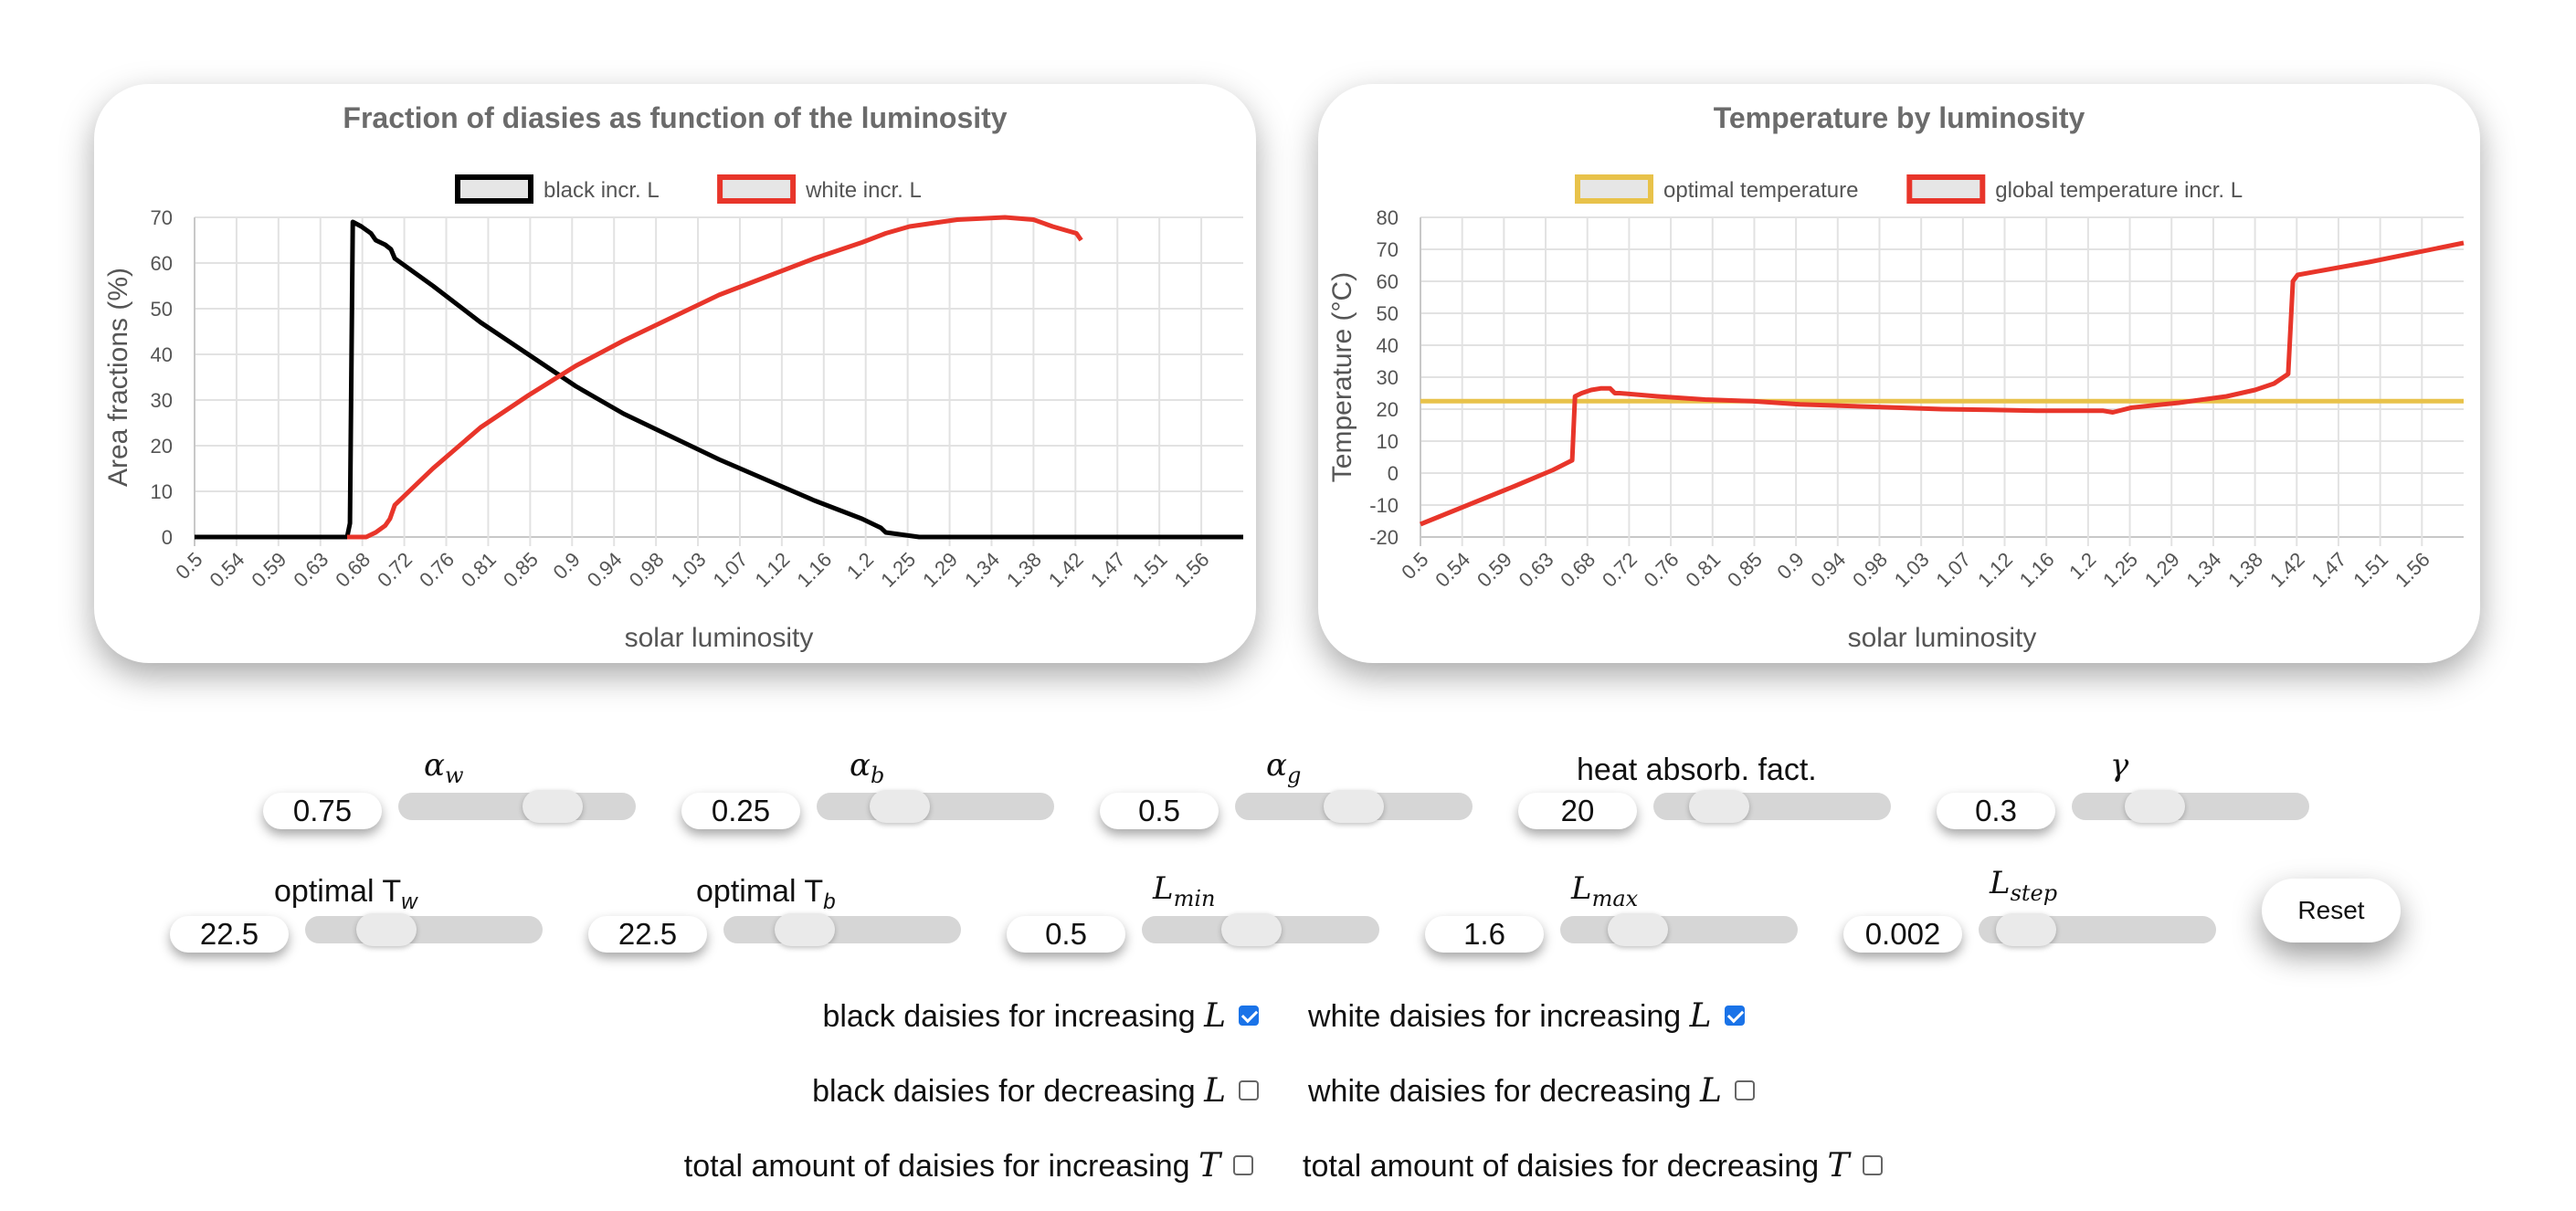 The width and height of the screenshot is (2576, 1211). I want to click on x-tick-label: 0.85, so click(521, 570).